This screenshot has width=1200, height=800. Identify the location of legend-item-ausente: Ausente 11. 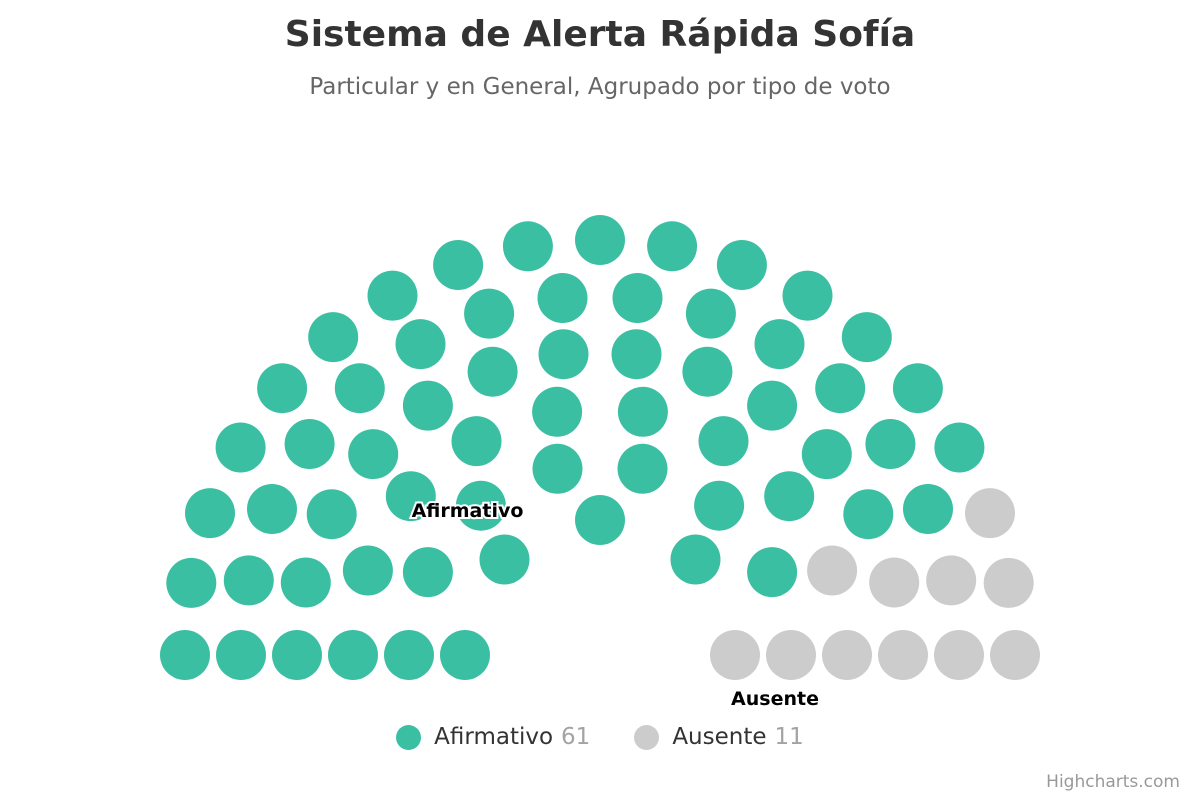
(719, 737).